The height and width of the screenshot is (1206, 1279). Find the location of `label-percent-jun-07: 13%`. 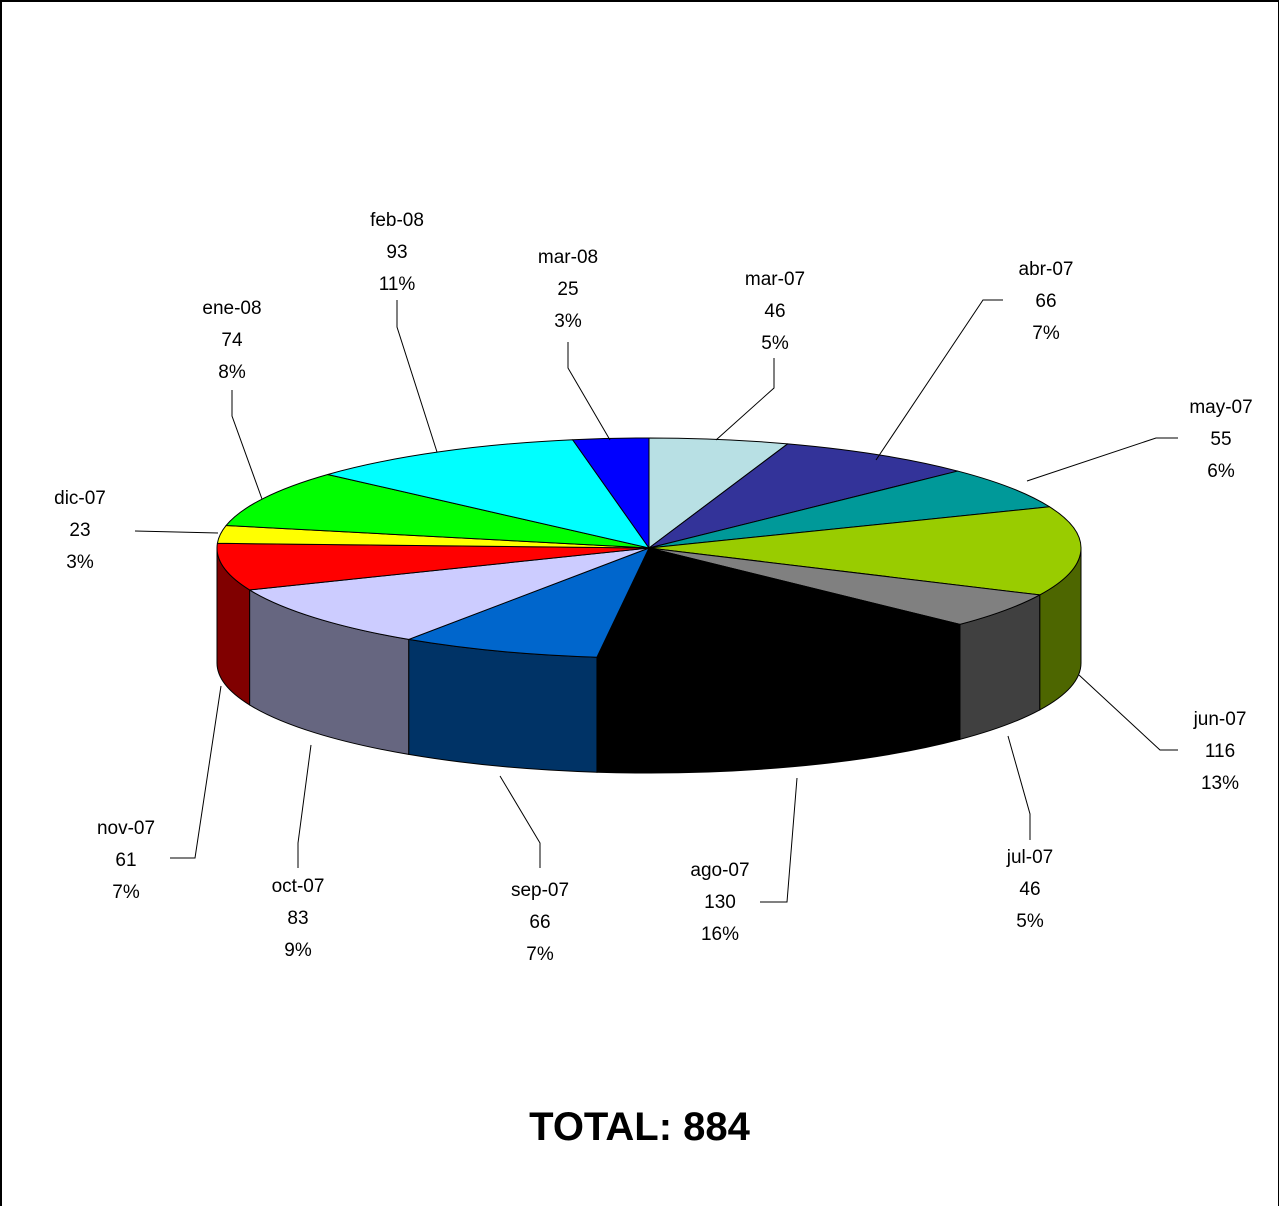

label-percent-jun-07: 13% is located at coordinates (1220, 783).